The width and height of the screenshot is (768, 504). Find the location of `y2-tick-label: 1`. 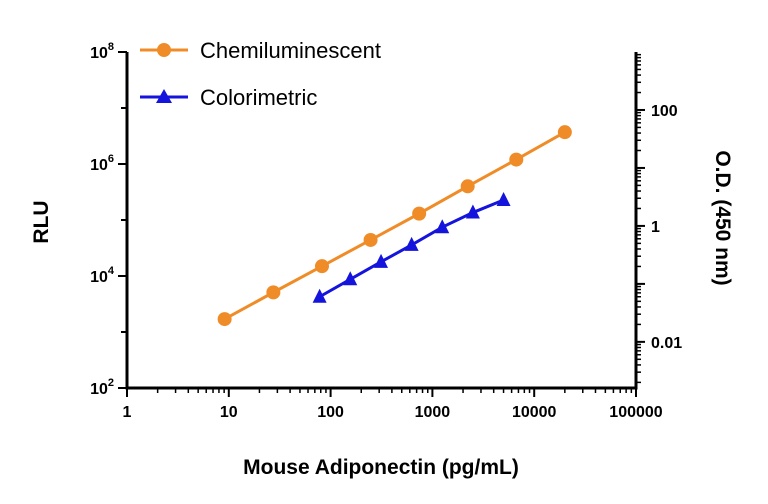

y2-tick-label: 1 is located at coordinates (655, 227).